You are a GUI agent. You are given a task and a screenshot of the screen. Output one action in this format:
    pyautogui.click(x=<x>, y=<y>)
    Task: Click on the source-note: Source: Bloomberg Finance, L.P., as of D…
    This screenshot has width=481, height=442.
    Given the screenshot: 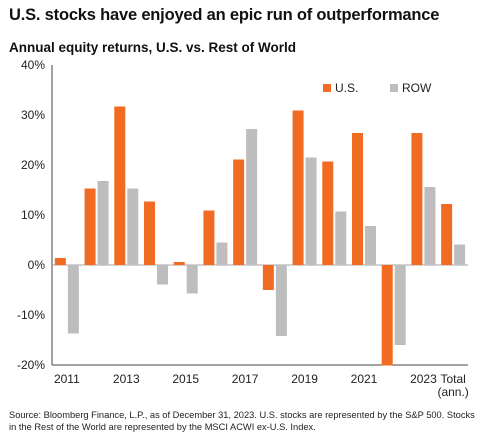 What is the action you would take?
    pyautogui.click(x=242, y=421)
    